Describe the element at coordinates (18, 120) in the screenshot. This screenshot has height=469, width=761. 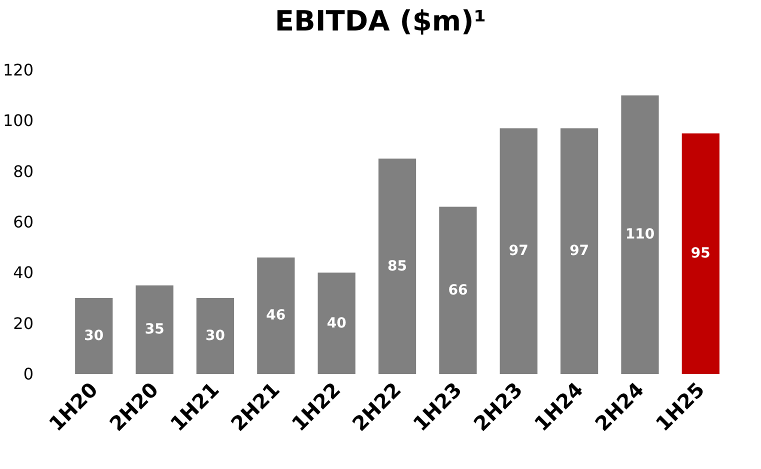
I see `y-tick-label: 100` at that location.